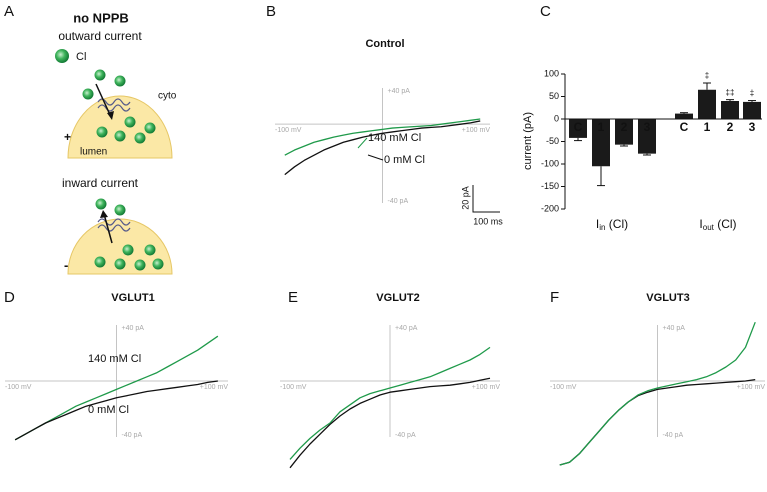 This screenshot has height=492, width=767. What do you see at coordinates (488, 221) in the screenshot?
I see `scale-label: 100 ms` at bounding box center [488, 221].